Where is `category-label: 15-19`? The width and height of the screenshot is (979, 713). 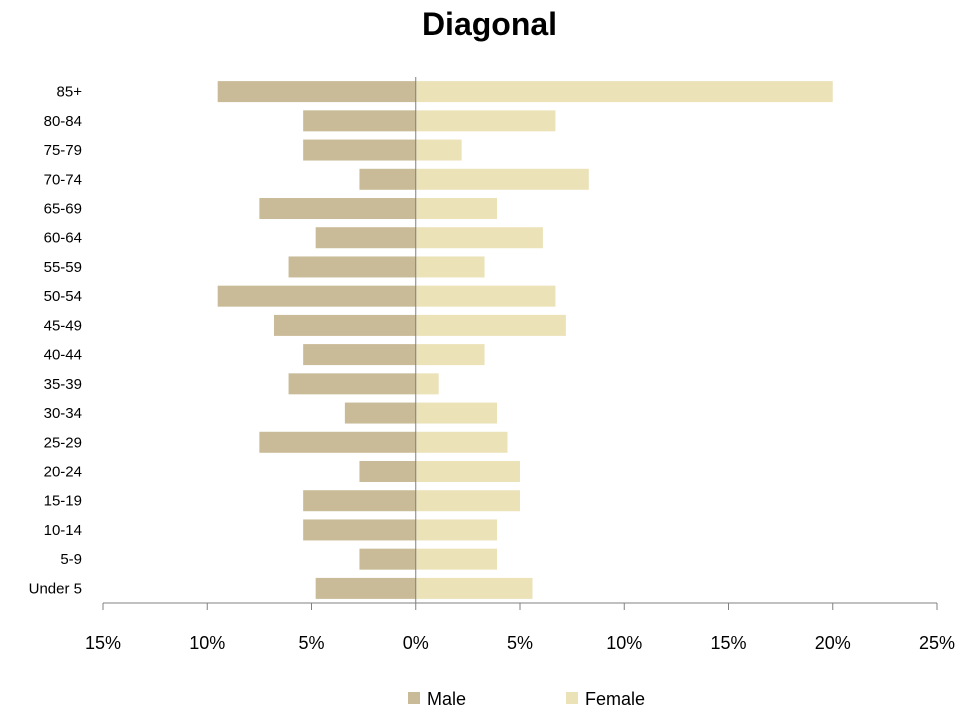 category-label: 15-19 is located at coordinates (63, 501).